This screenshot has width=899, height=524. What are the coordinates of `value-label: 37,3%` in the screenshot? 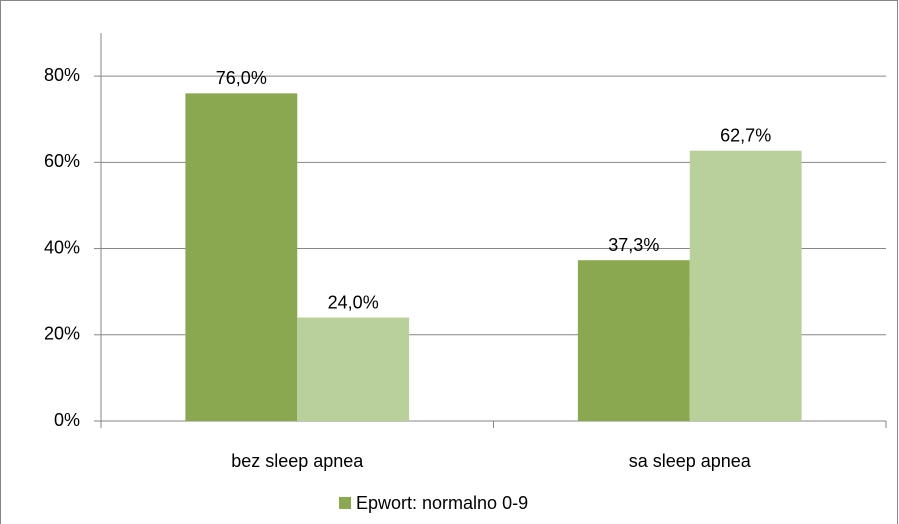 It's located at (633, 245).